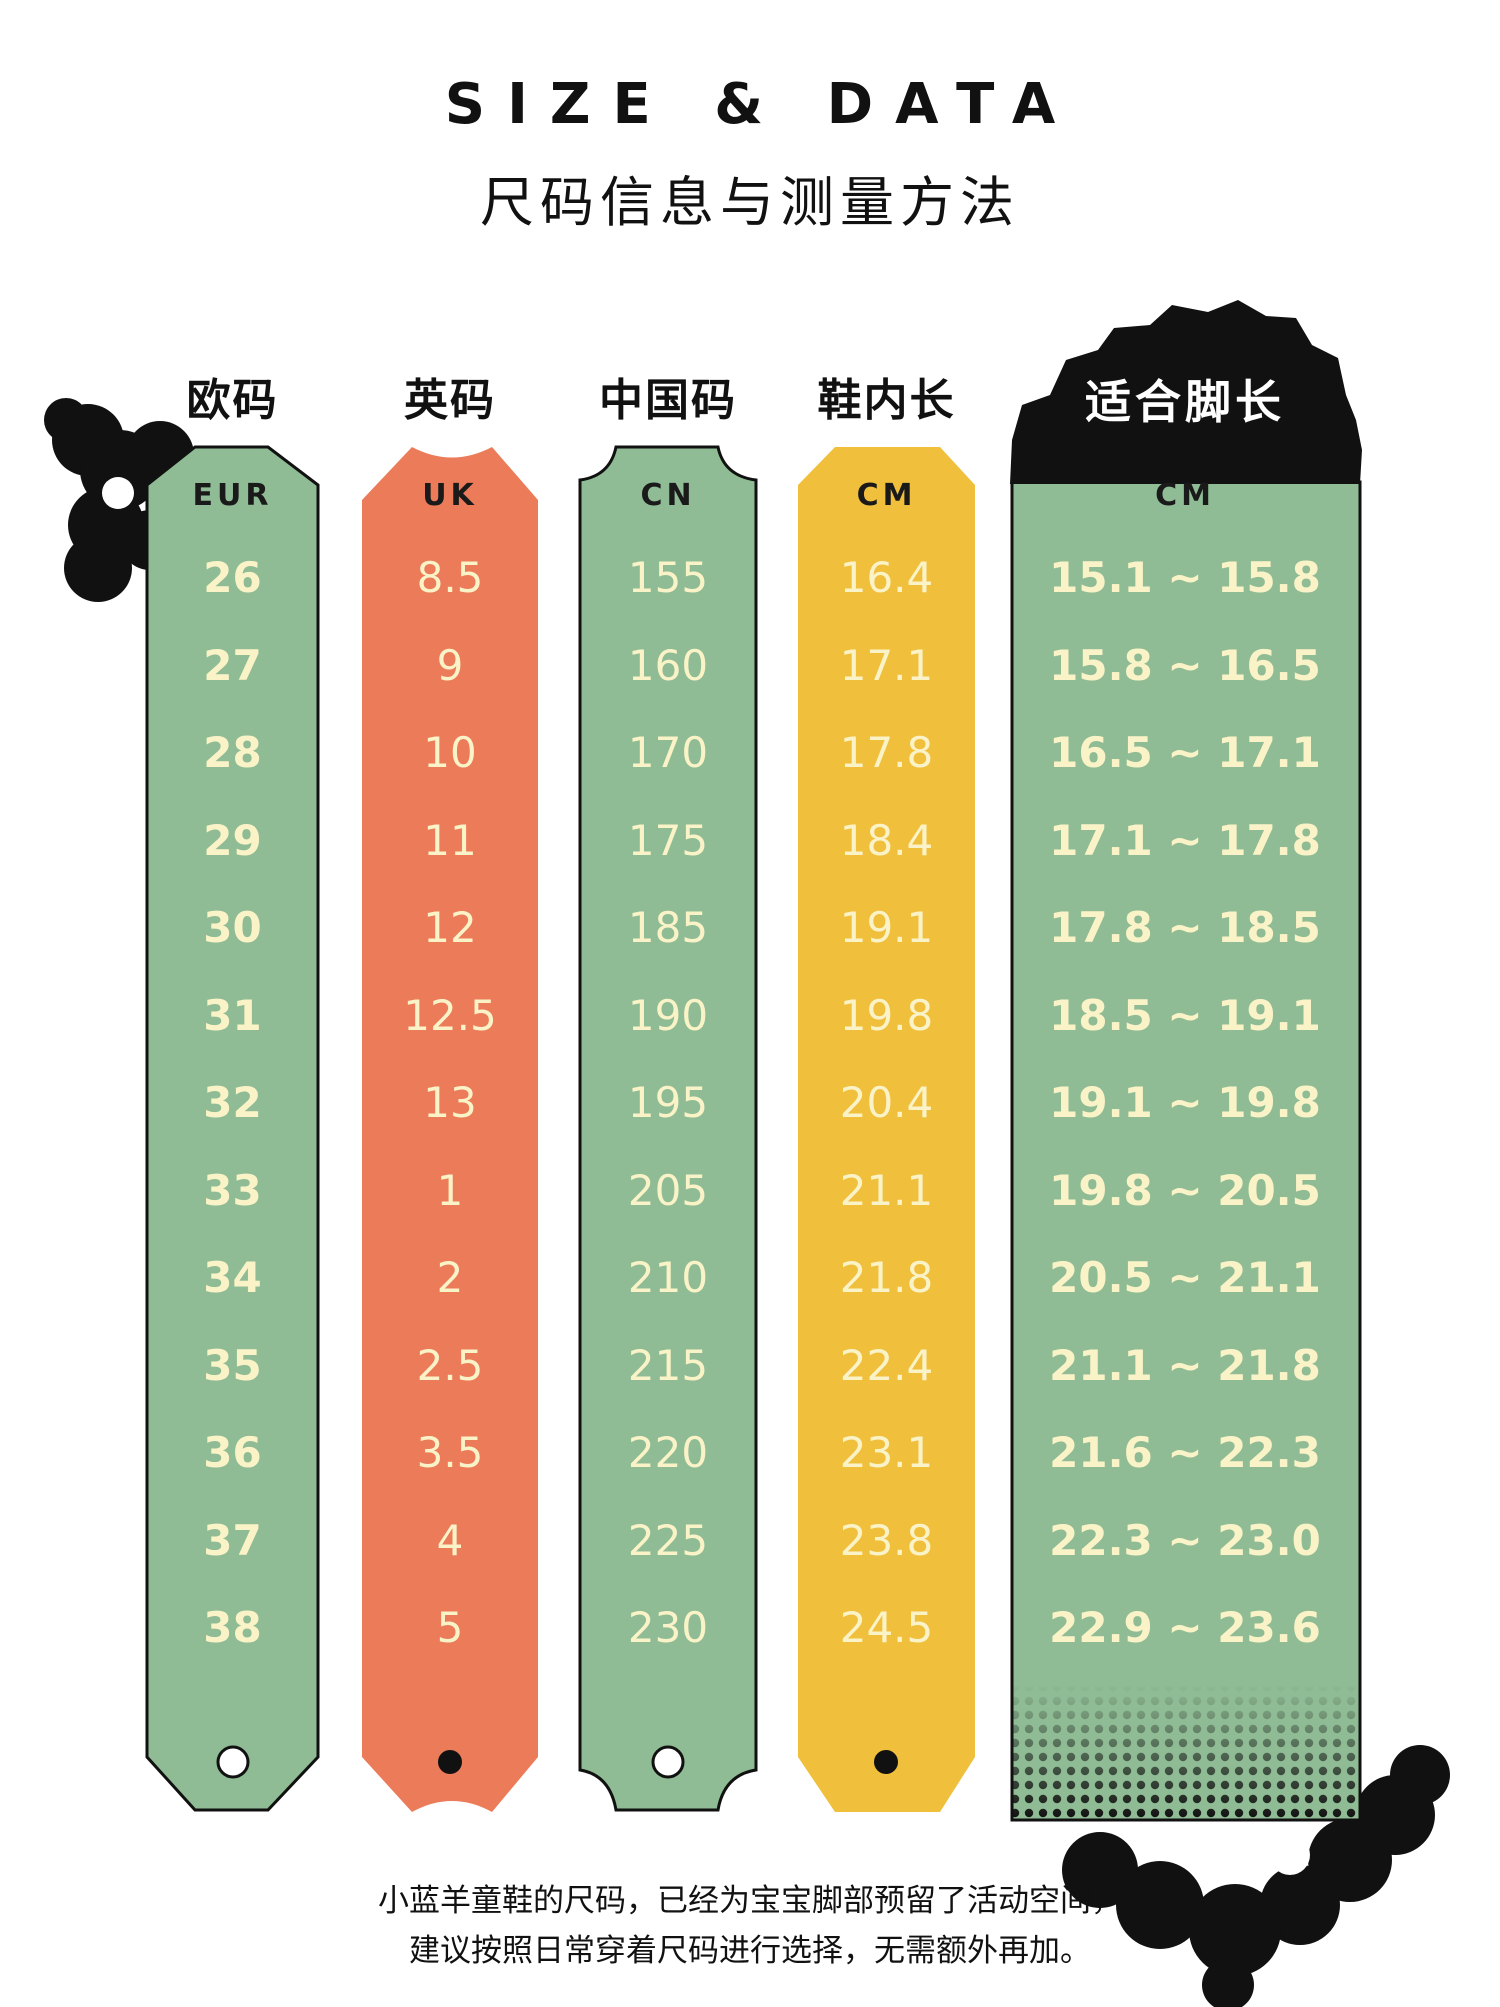 The width and height of the screenshot is (1500, 2007). Describe the element at coordinates (1185, 840) in the screenshot. I see `foot-cell: 17.1 ~ 17.8` at that location.